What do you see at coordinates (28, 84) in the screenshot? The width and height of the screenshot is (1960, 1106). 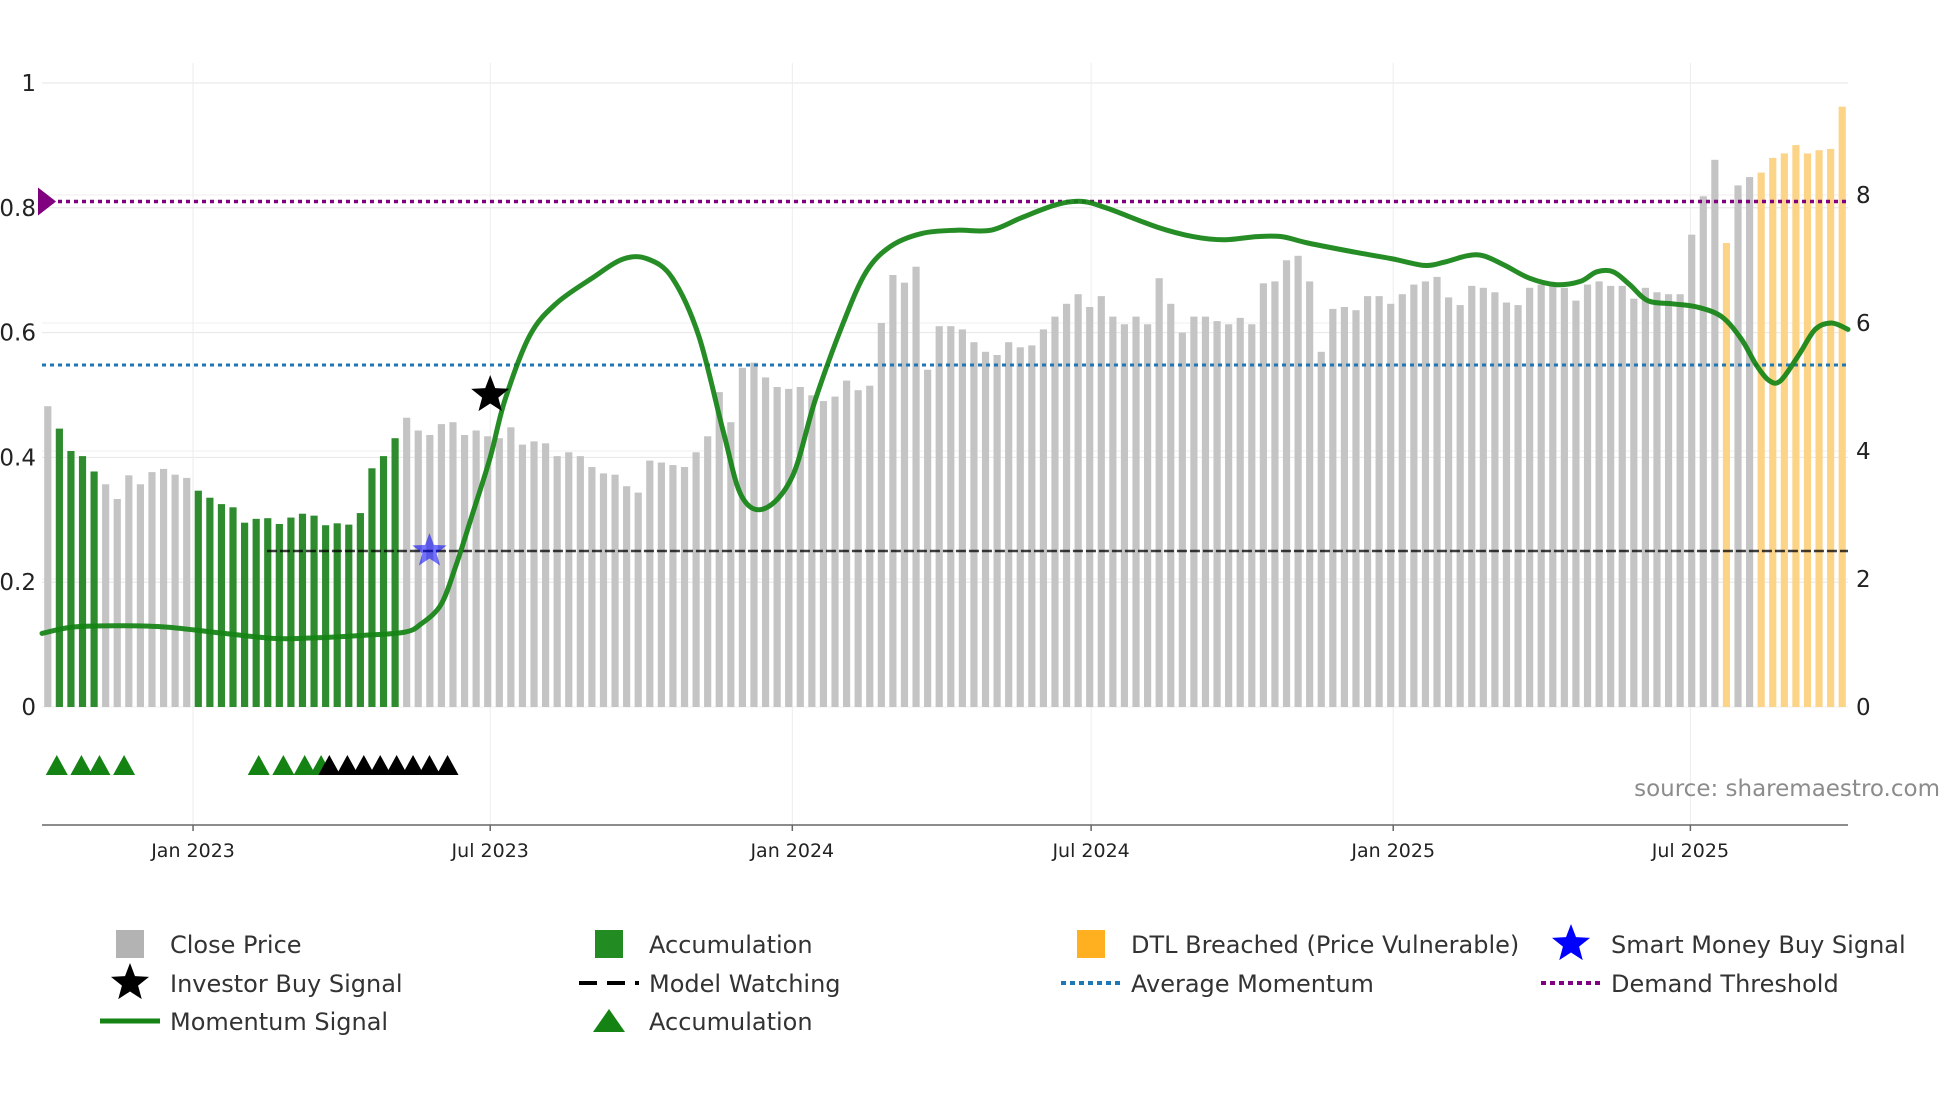 I see `left-y-tick-label: 1` at bounding box center [28, 84].